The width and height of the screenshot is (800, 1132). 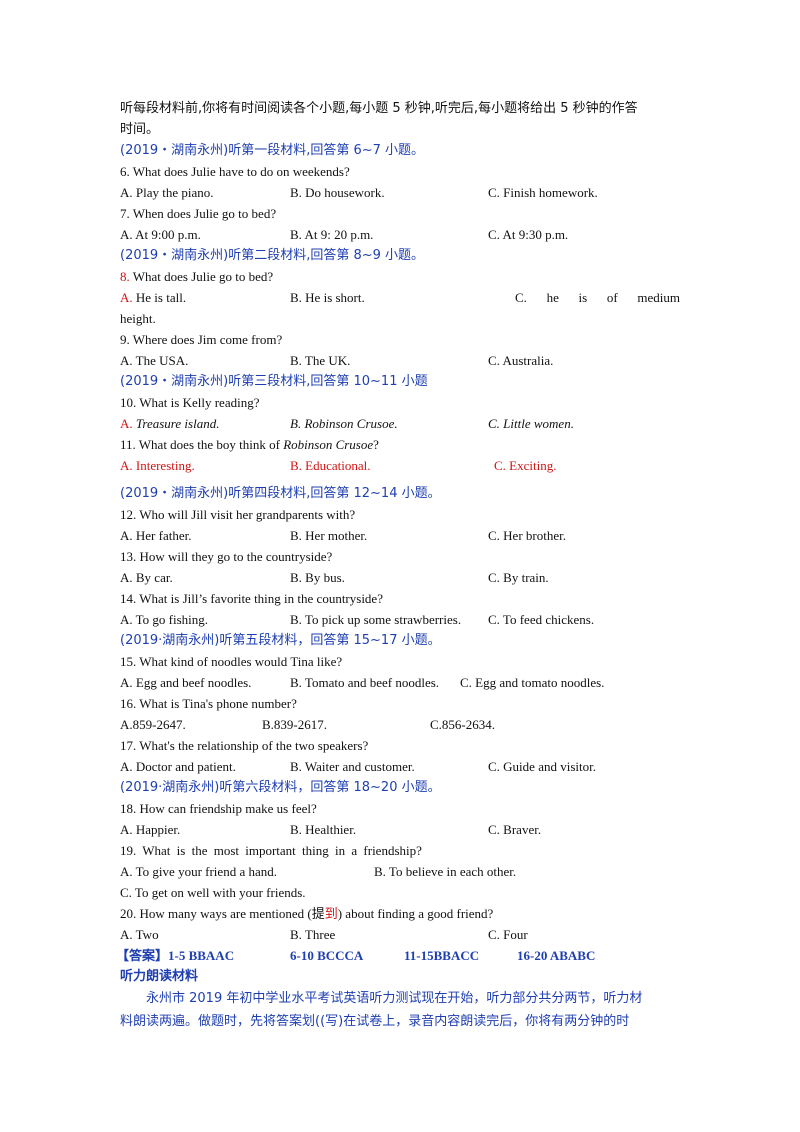 What do you see at coordinates (400, 276) in the screenshot?
I see `question-8: 8. What does Julie go to bed?` at bounding box center [400, 276].